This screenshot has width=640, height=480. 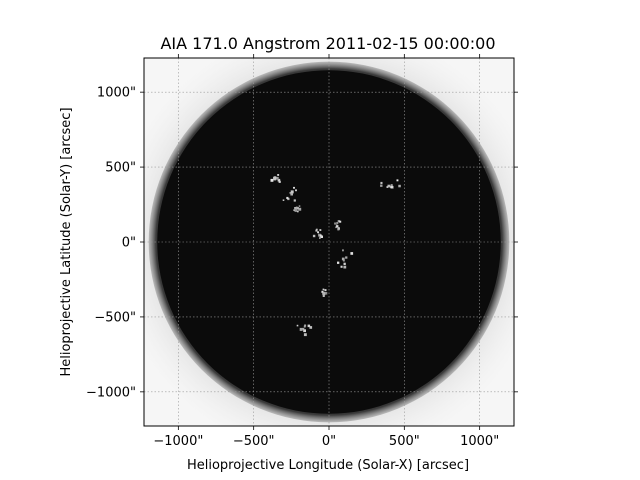 I want to click on y-tick-label: 500", so click(x=120, y=168).